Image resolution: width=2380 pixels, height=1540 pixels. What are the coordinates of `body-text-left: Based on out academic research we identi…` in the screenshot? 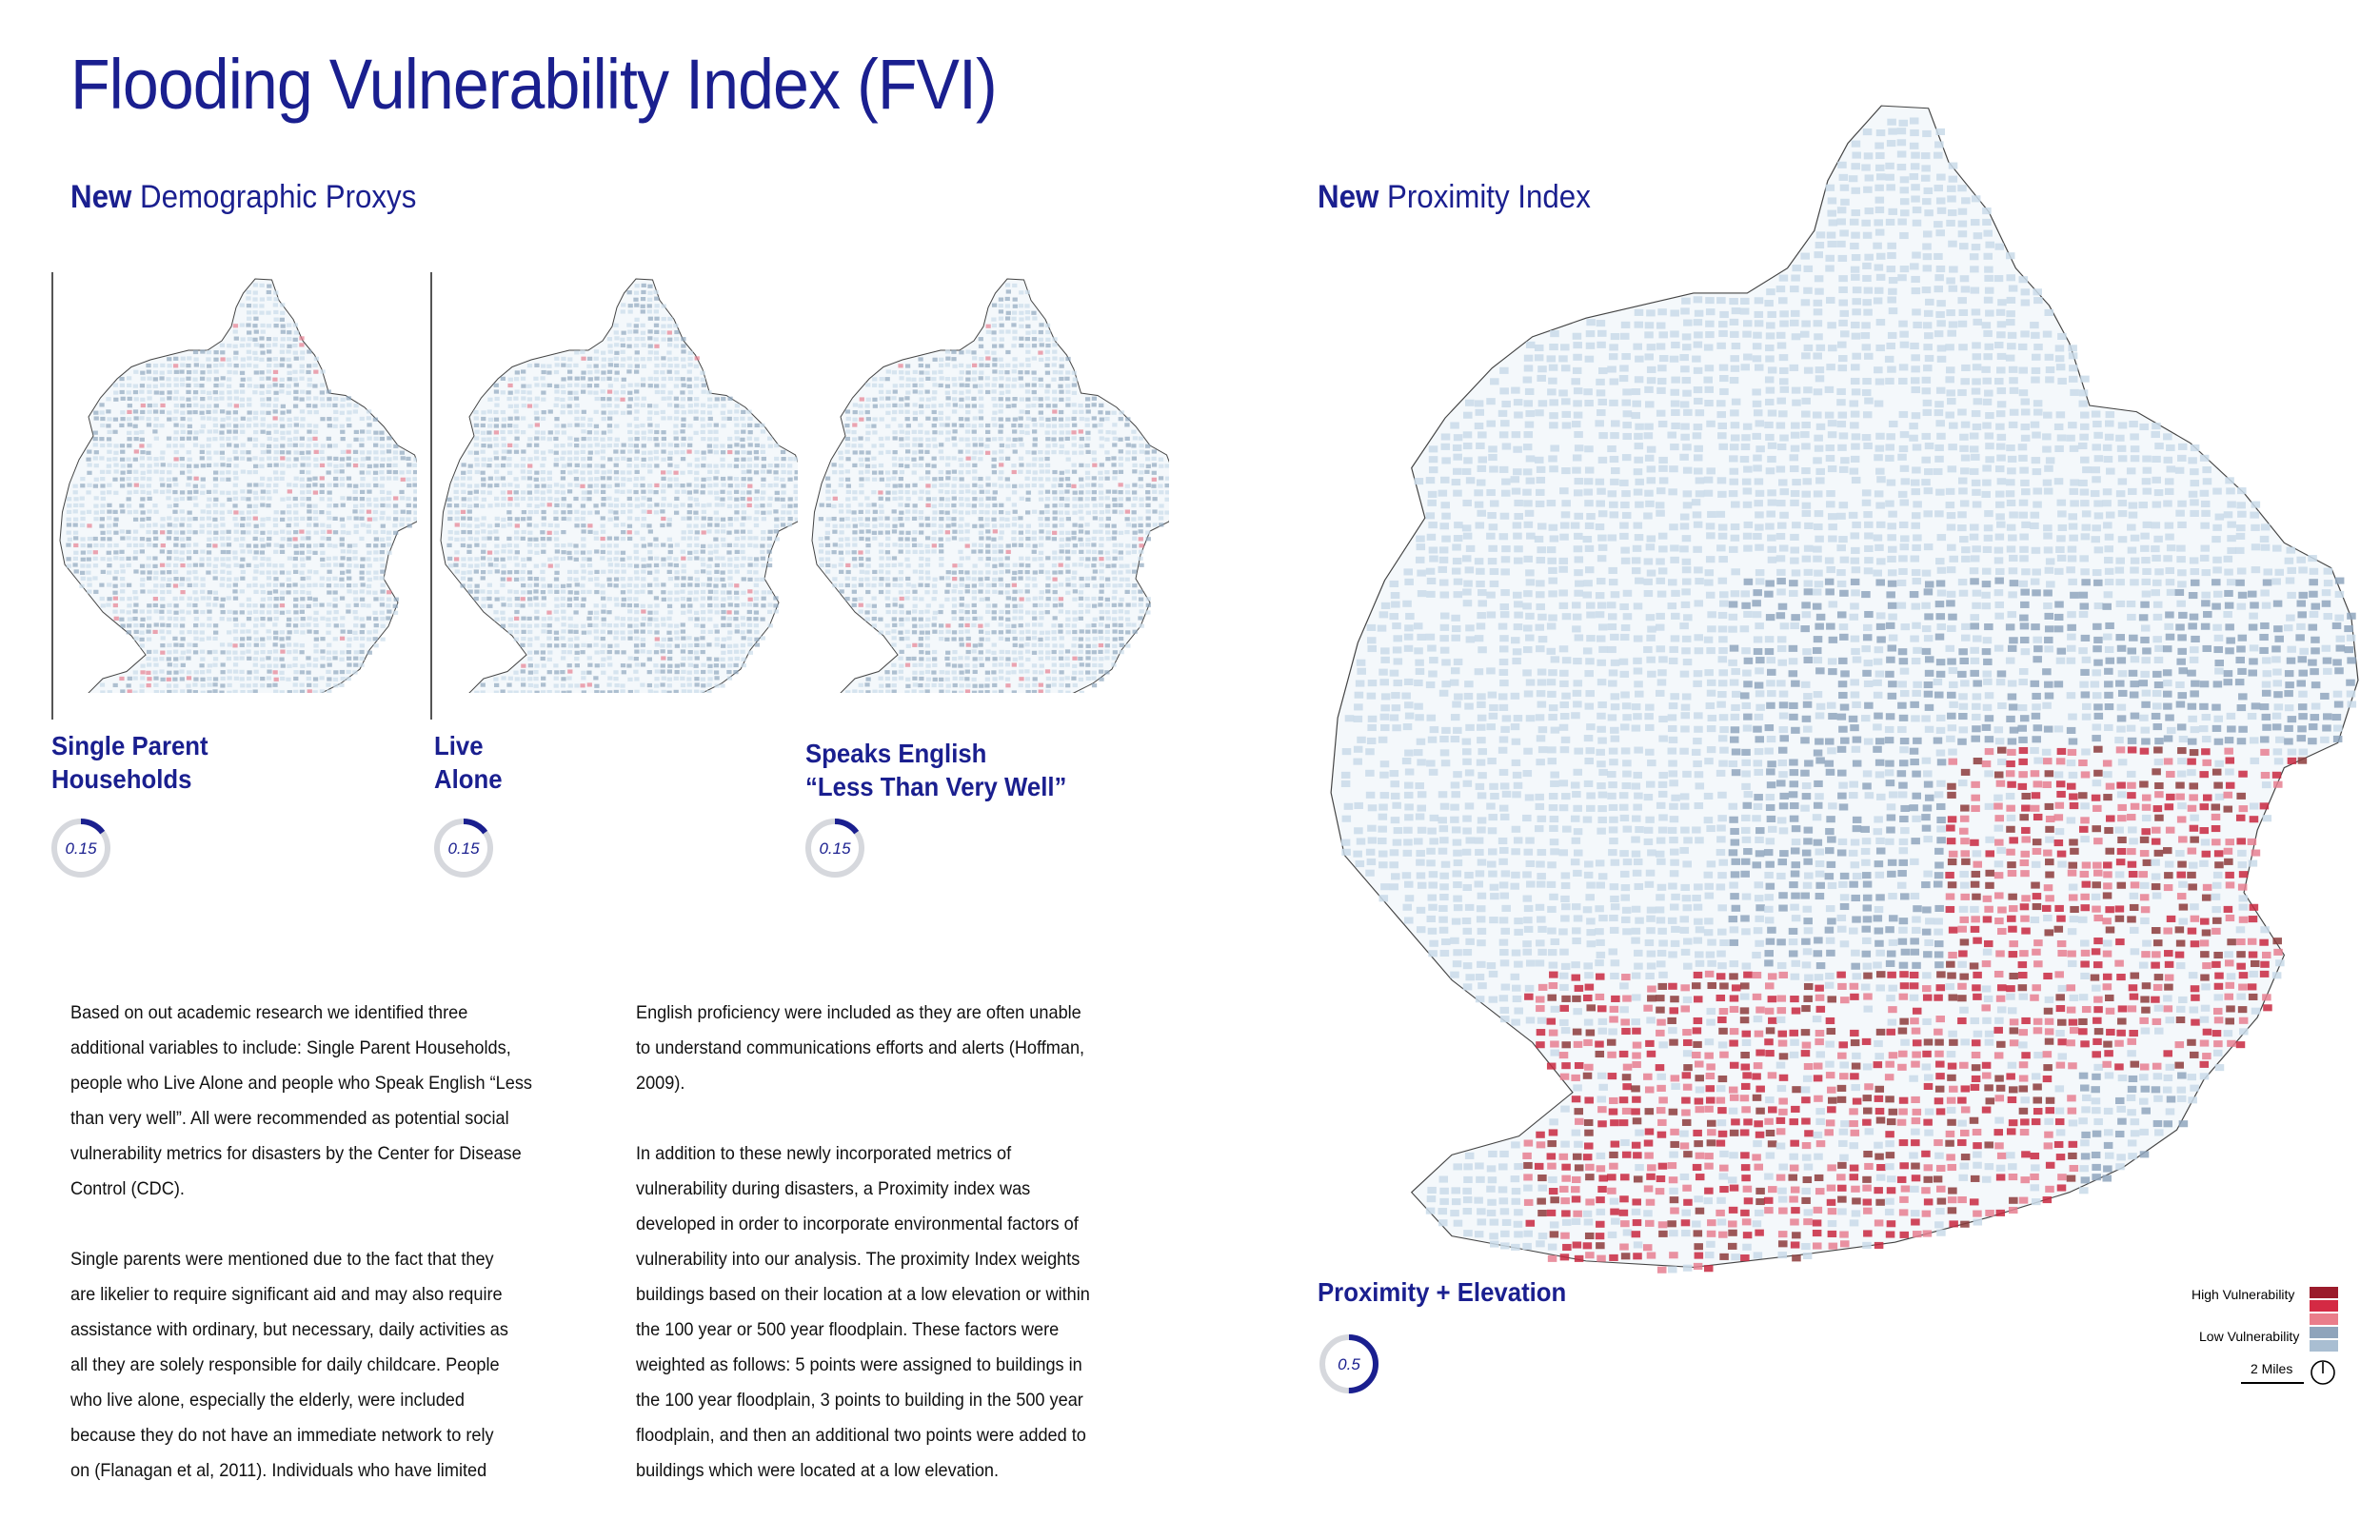 It's located at (301, 1242).